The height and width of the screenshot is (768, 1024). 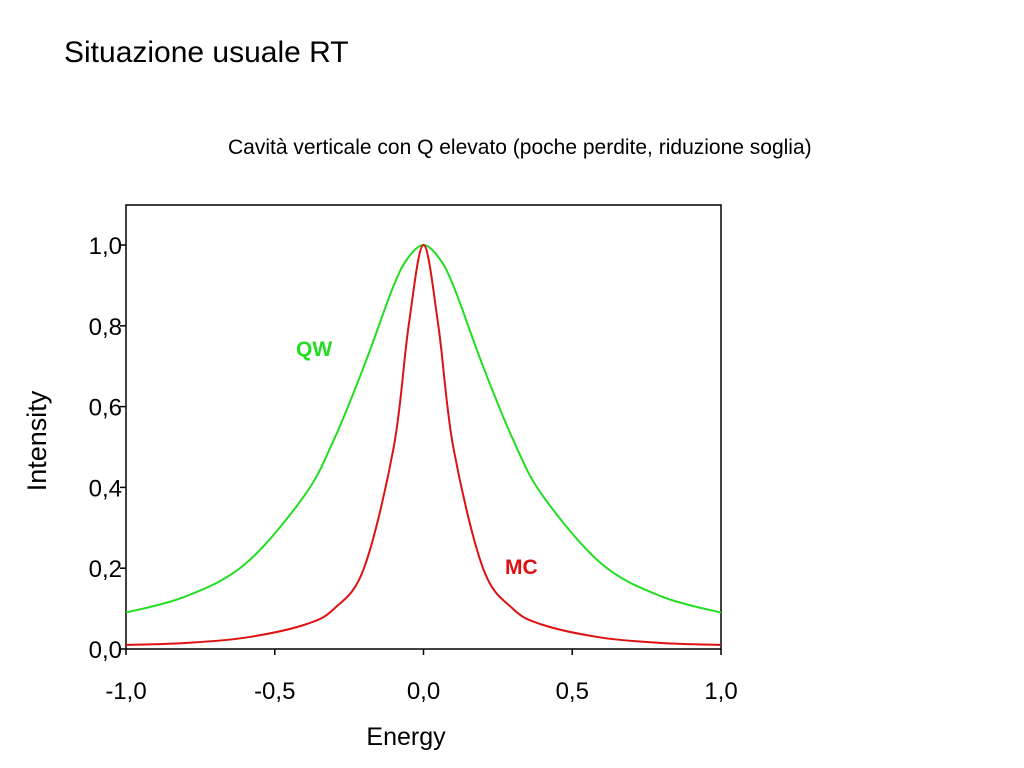 What do you see at coordinates (423, 691) in the screenshot?
I see `x-tick-label: 0,0` at bounding box center [423, 691].